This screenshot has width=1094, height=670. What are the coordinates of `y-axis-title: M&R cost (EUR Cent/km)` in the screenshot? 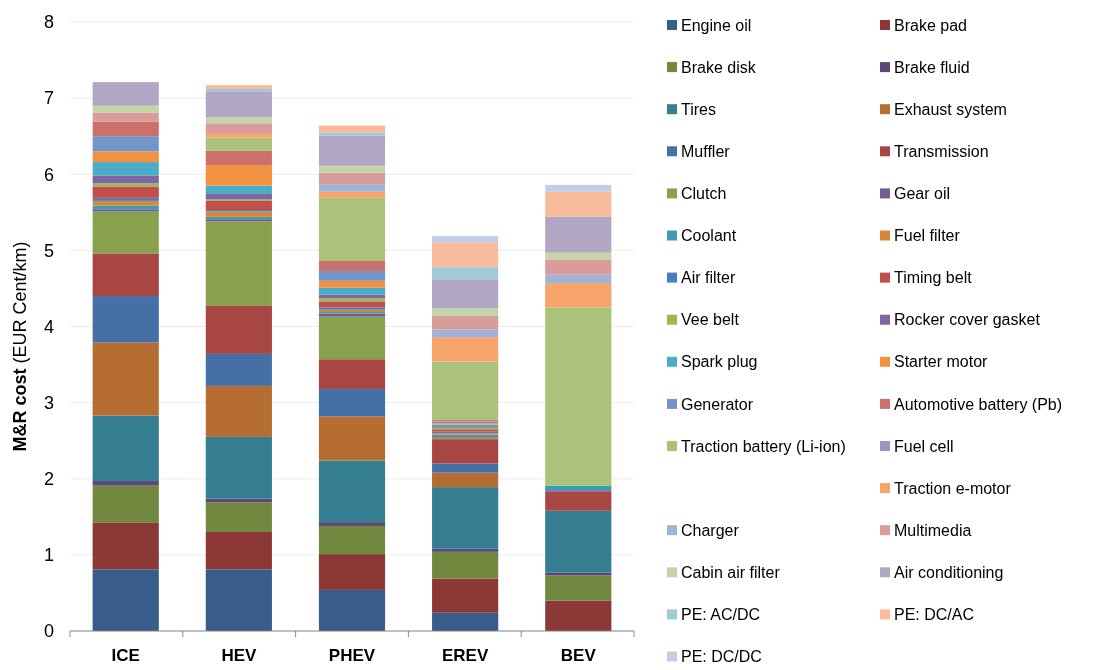 It's located at (20, 346).